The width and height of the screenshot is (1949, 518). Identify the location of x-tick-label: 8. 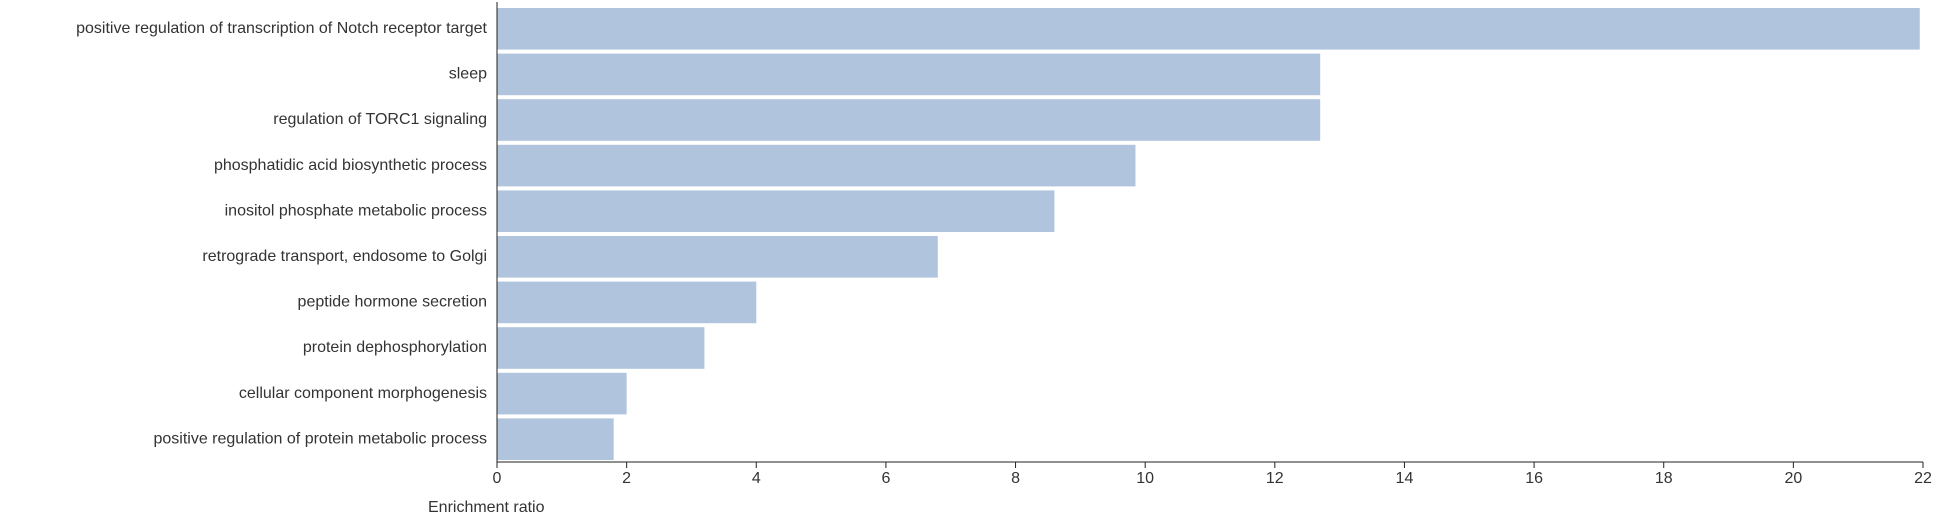
(1015, 478).